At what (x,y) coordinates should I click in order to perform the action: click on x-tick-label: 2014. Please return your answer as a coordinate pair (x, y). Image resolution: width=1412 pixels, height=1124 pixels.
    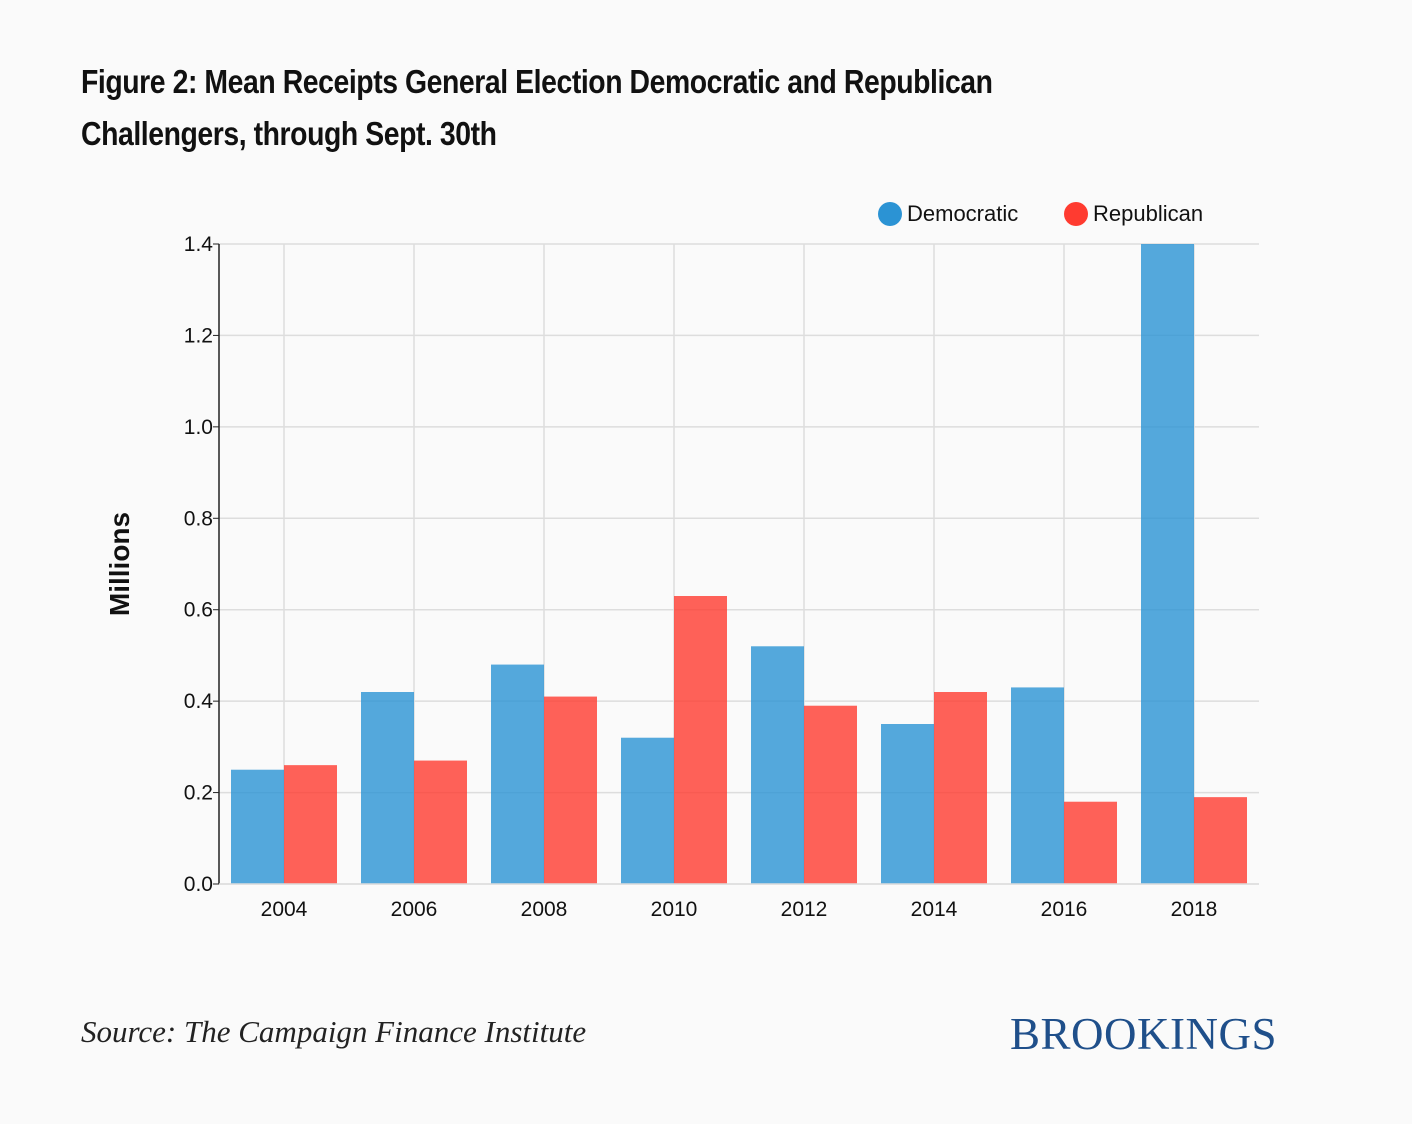
    Looking at the image, I should click on (934, 909).